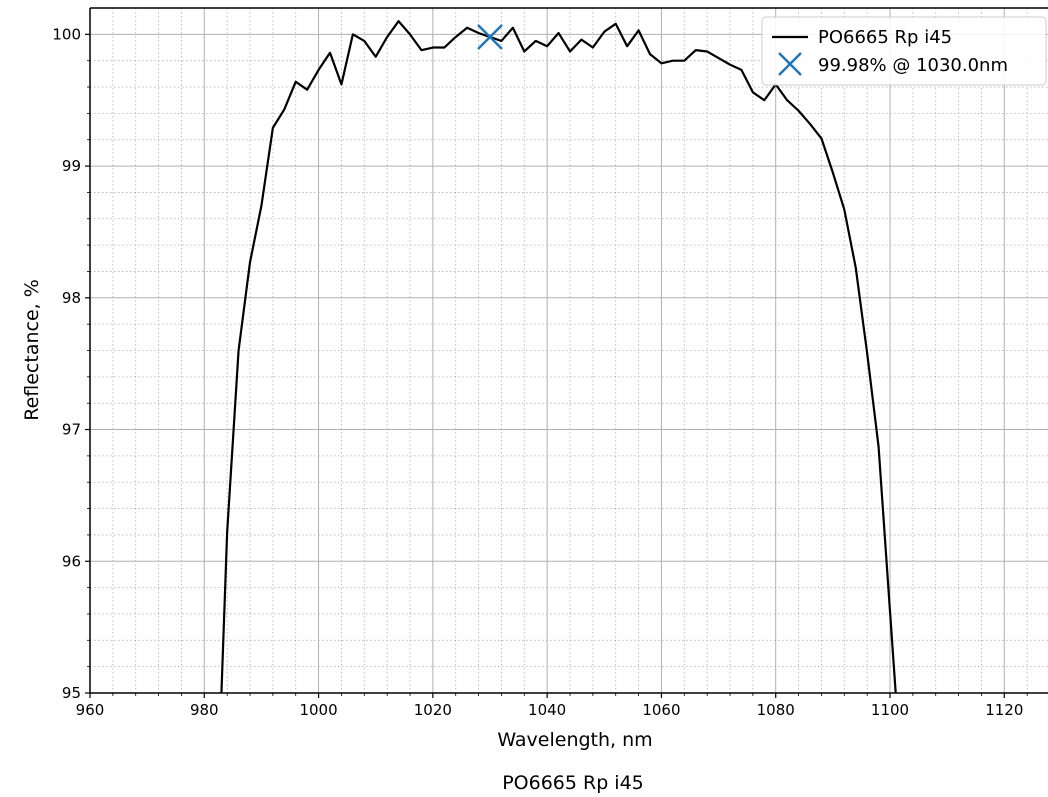  Describe the element at coordinates (71, 166) in the screenshot. I see `y-tick-label: 99` at that location.